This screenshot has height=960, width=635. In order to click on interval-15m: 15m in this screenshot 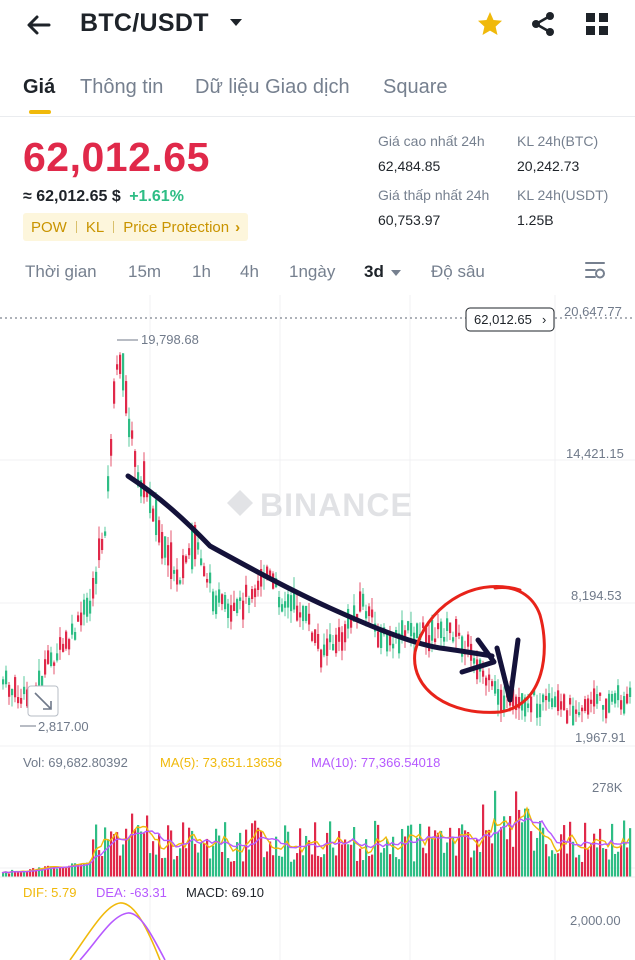, I will do `click(145, 271)`.